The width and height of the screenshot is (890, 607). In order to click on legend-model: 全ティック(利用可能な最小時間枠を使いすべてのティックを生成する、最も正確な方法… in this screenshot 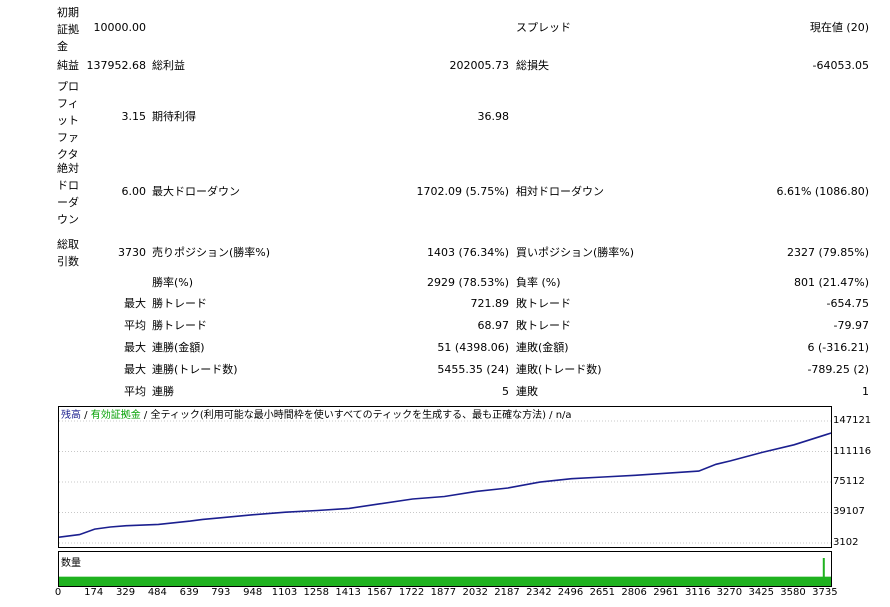, I will do `click(348, 415)`.